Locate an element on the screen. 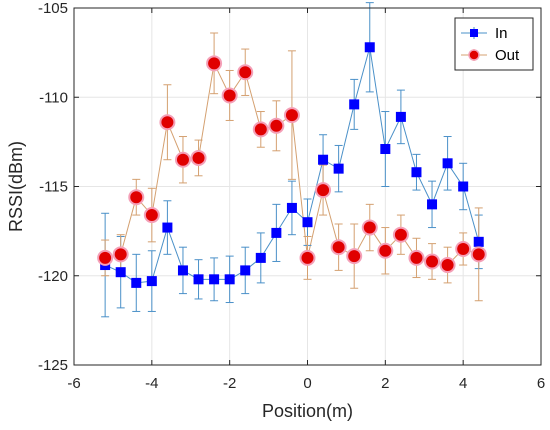 The image size is (550, 430). y-tick-label: -120 is located at coordinates (53, 276).